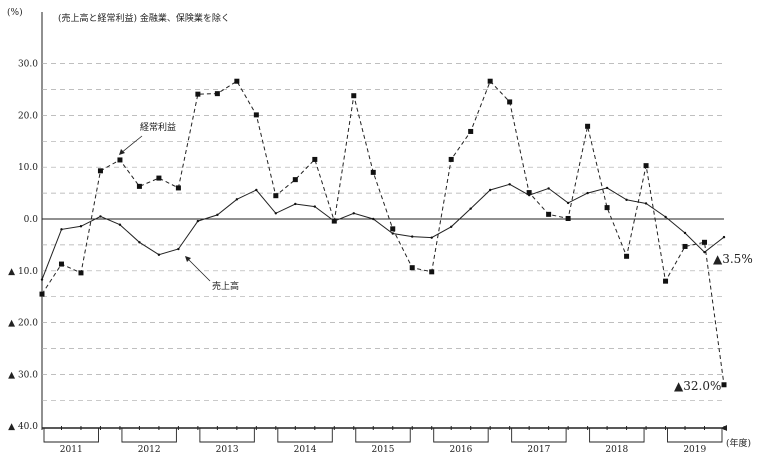 The width and height of the screenshot is (760, 462). I want to click on label-sales-group: 売上高, so click(212, 274).